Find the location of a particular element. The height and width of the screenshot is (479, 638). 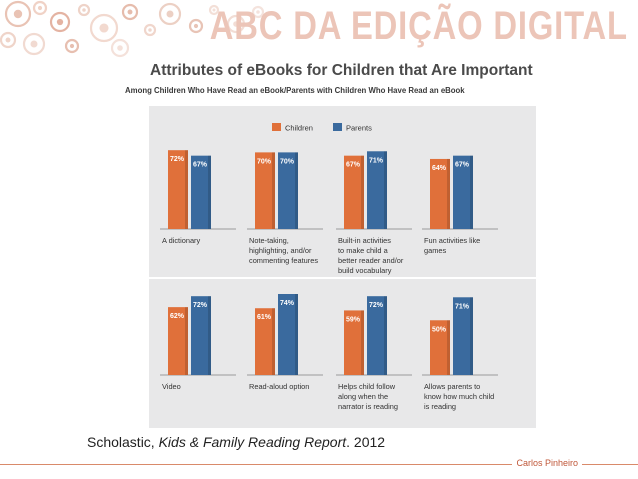

panel-6-bar-children-rect is located at coordinates (265, 341).